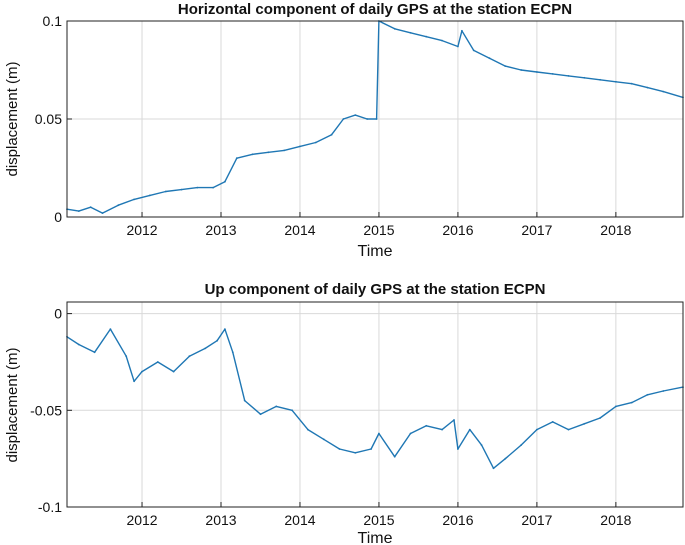  I want to click on horizontal-x-axis-label: Time, so click(375, 251).